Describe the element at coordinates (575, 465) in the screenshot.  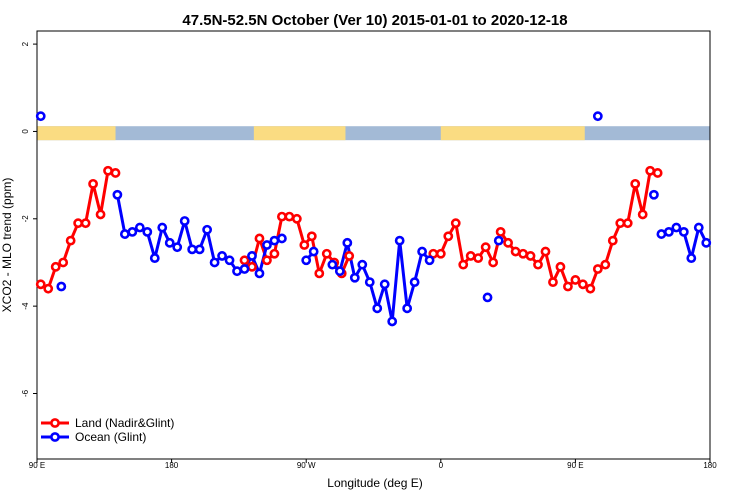
I see `x-tick-label-4: 90 E` at that location.